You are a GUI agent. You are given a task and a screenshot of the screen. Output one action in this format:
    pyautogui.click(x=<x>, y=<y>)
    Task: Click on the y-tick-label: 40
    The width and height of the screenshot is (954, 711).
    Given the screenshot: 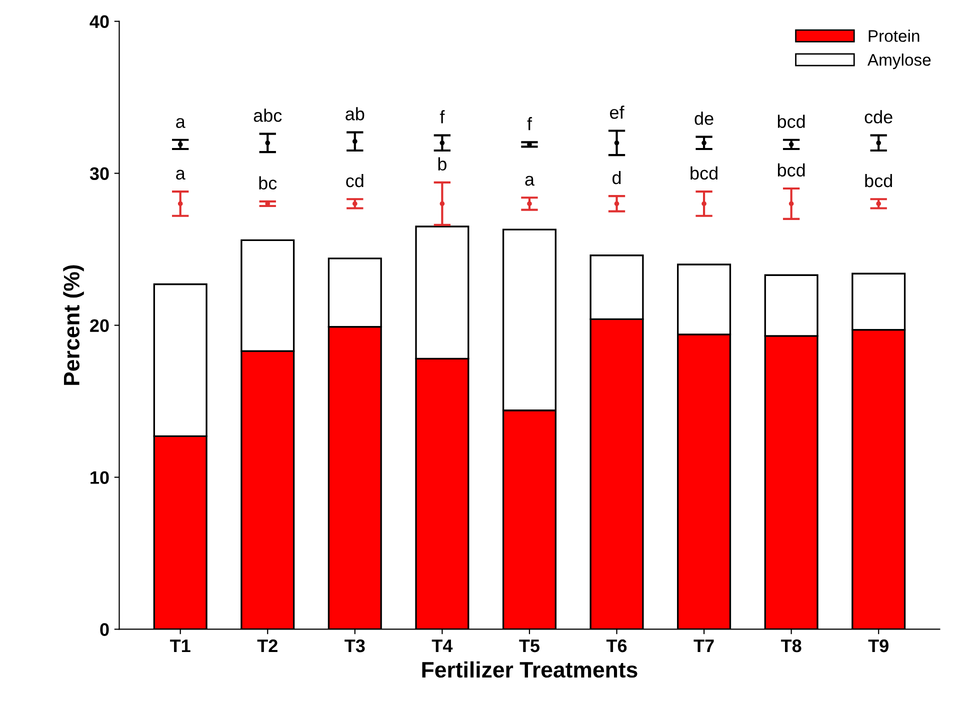 What is the action you would take?
    pyautogui.click(x=99, y=21)
    